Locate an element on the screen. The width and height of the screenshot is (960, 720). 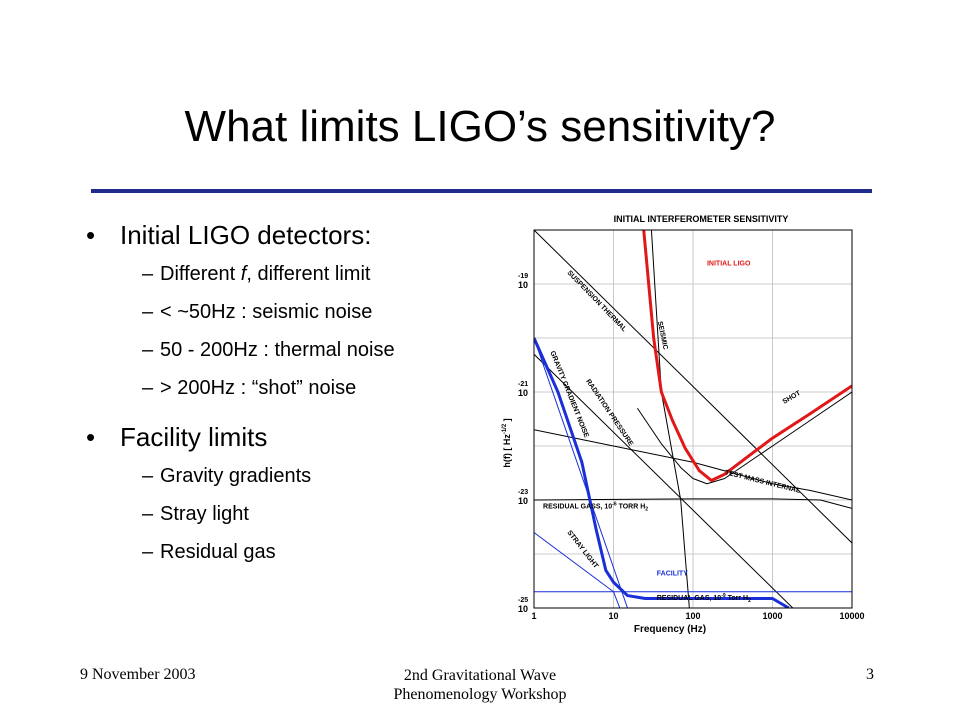
sub-bullet-italic-f: f is located at coordinates (243, 274).